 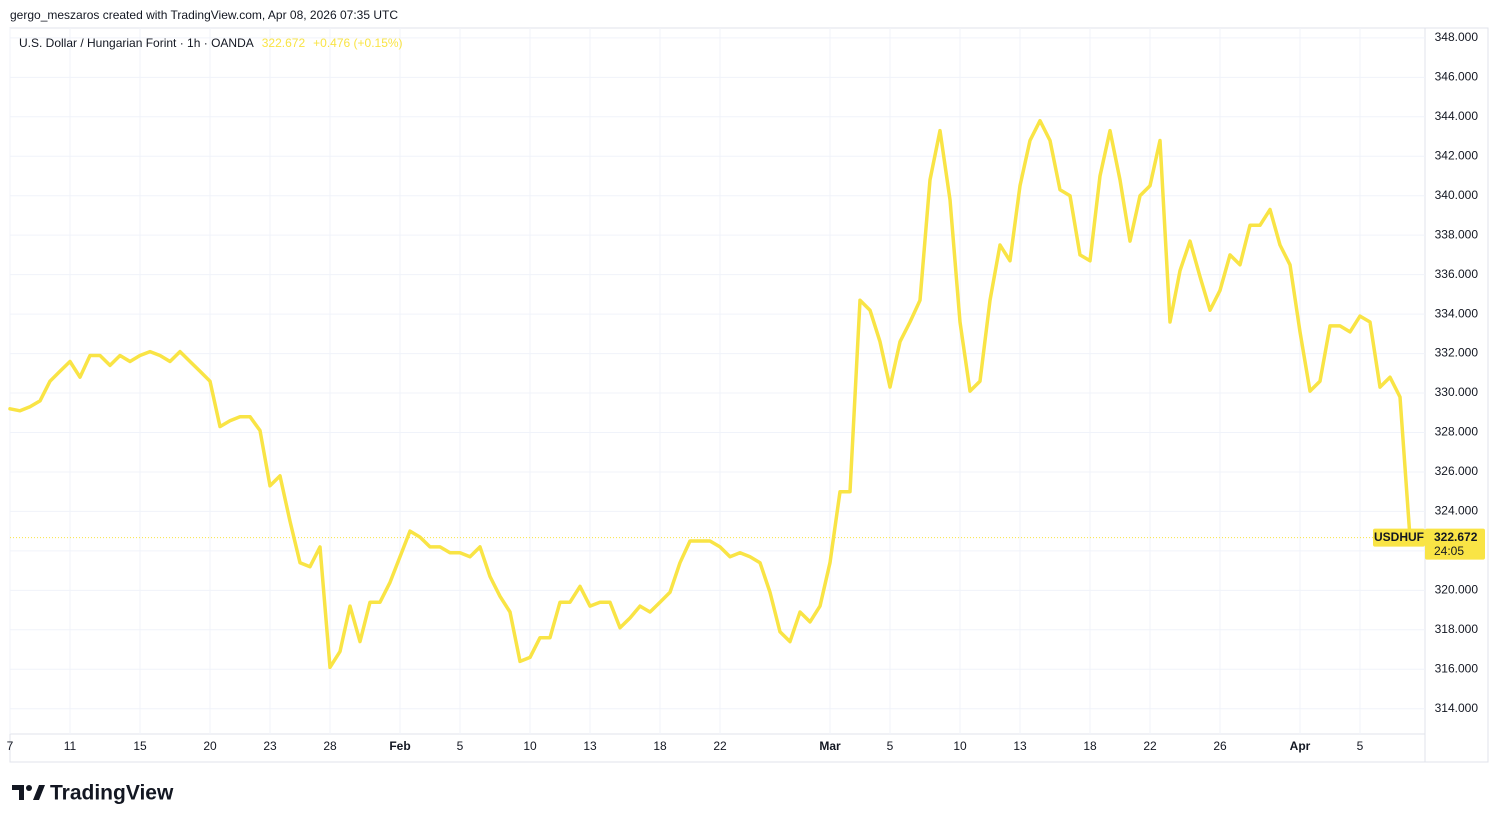 What do you see at coordinates (1300, 746) in the screenshot?
I see `x-tick-label: Apr` at bounding box center [1300, 746].